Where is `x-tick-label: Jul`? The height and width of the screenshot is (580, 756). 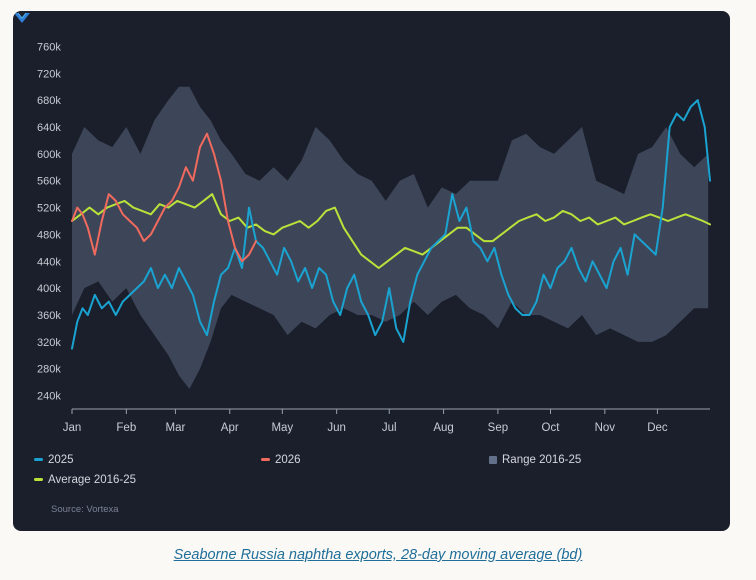 x-tick-label: Jul is located at coordinates (389, 428).